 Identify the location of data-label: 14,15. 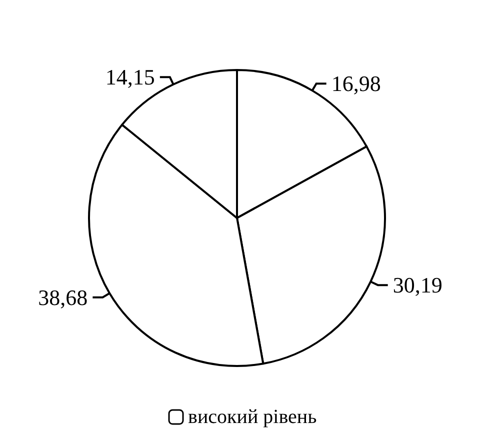
(130, 77).